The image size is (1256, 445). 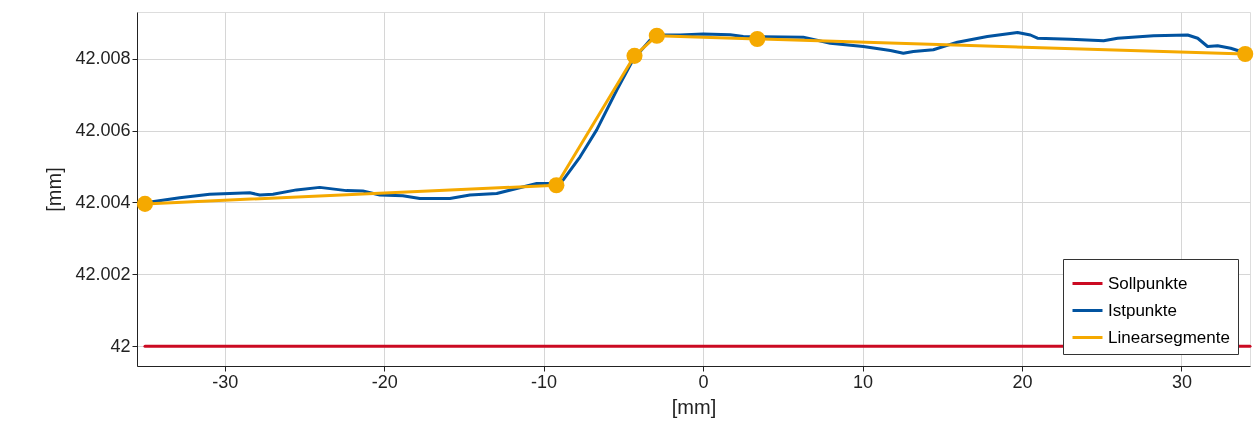 I want to click on legend-label: Sollpunkte, so click(x=1148, y=283).